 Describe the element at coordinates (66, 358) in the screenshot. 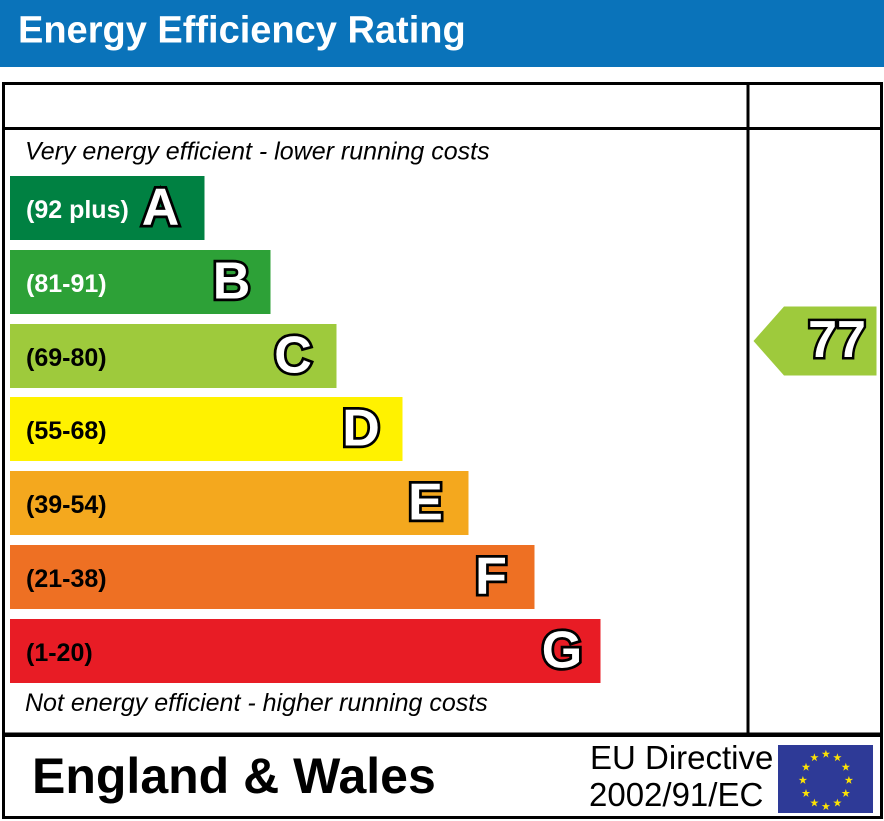

I see `svg-text: (69-80)` at that location.